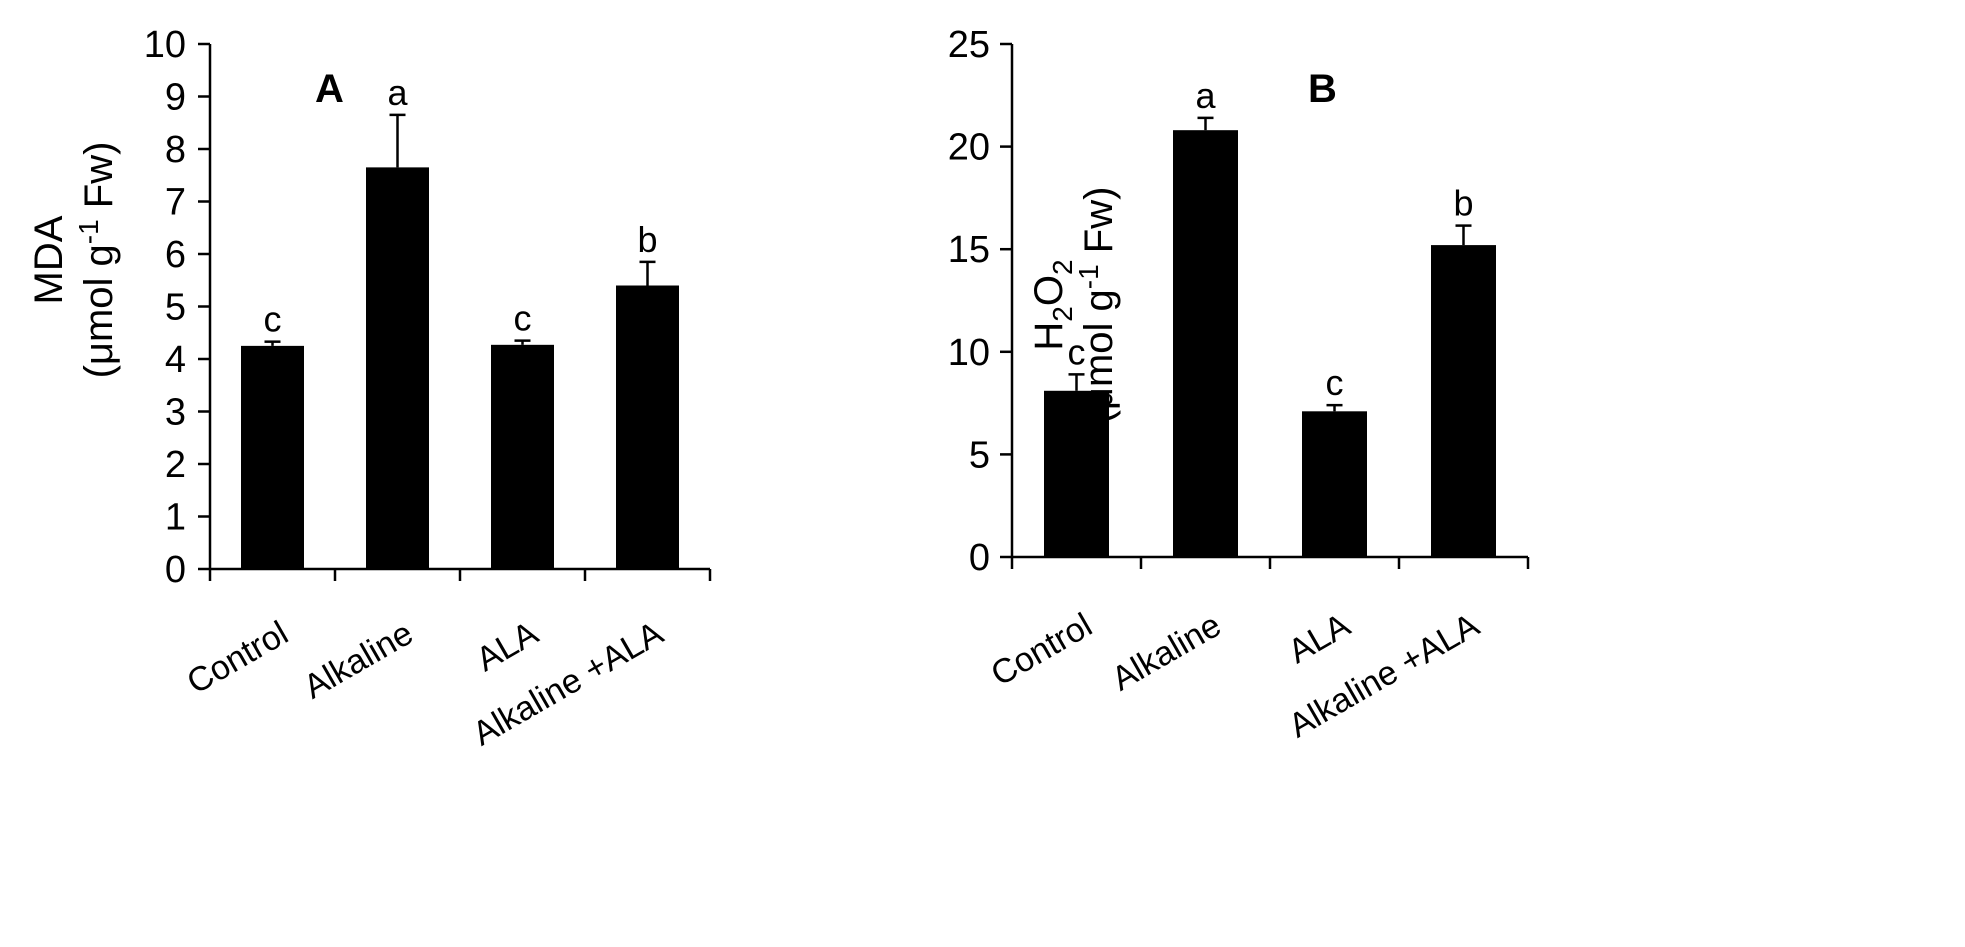  I want to click on panel-a-ylabel-line2: (μmol g-1 Fw), so click(97, 260).